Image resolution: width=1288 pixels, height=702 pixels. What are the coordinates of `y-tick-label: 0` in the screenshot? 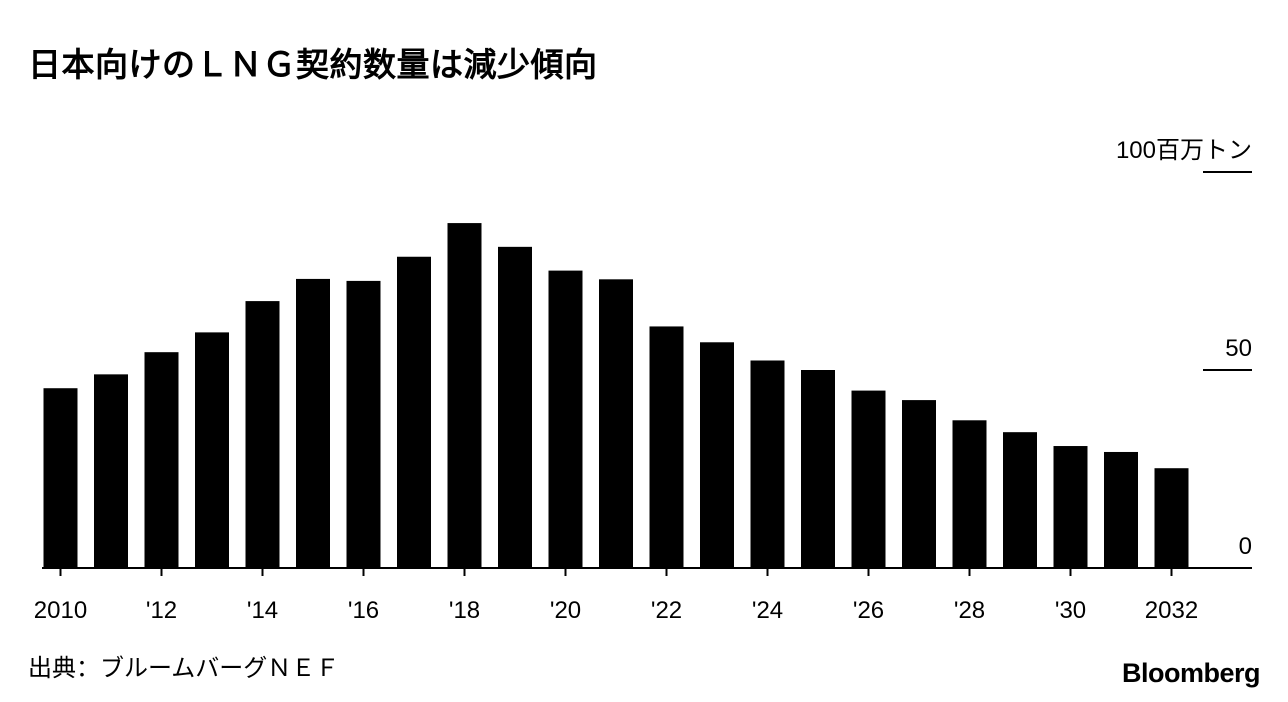 It's located at (1245, 546).